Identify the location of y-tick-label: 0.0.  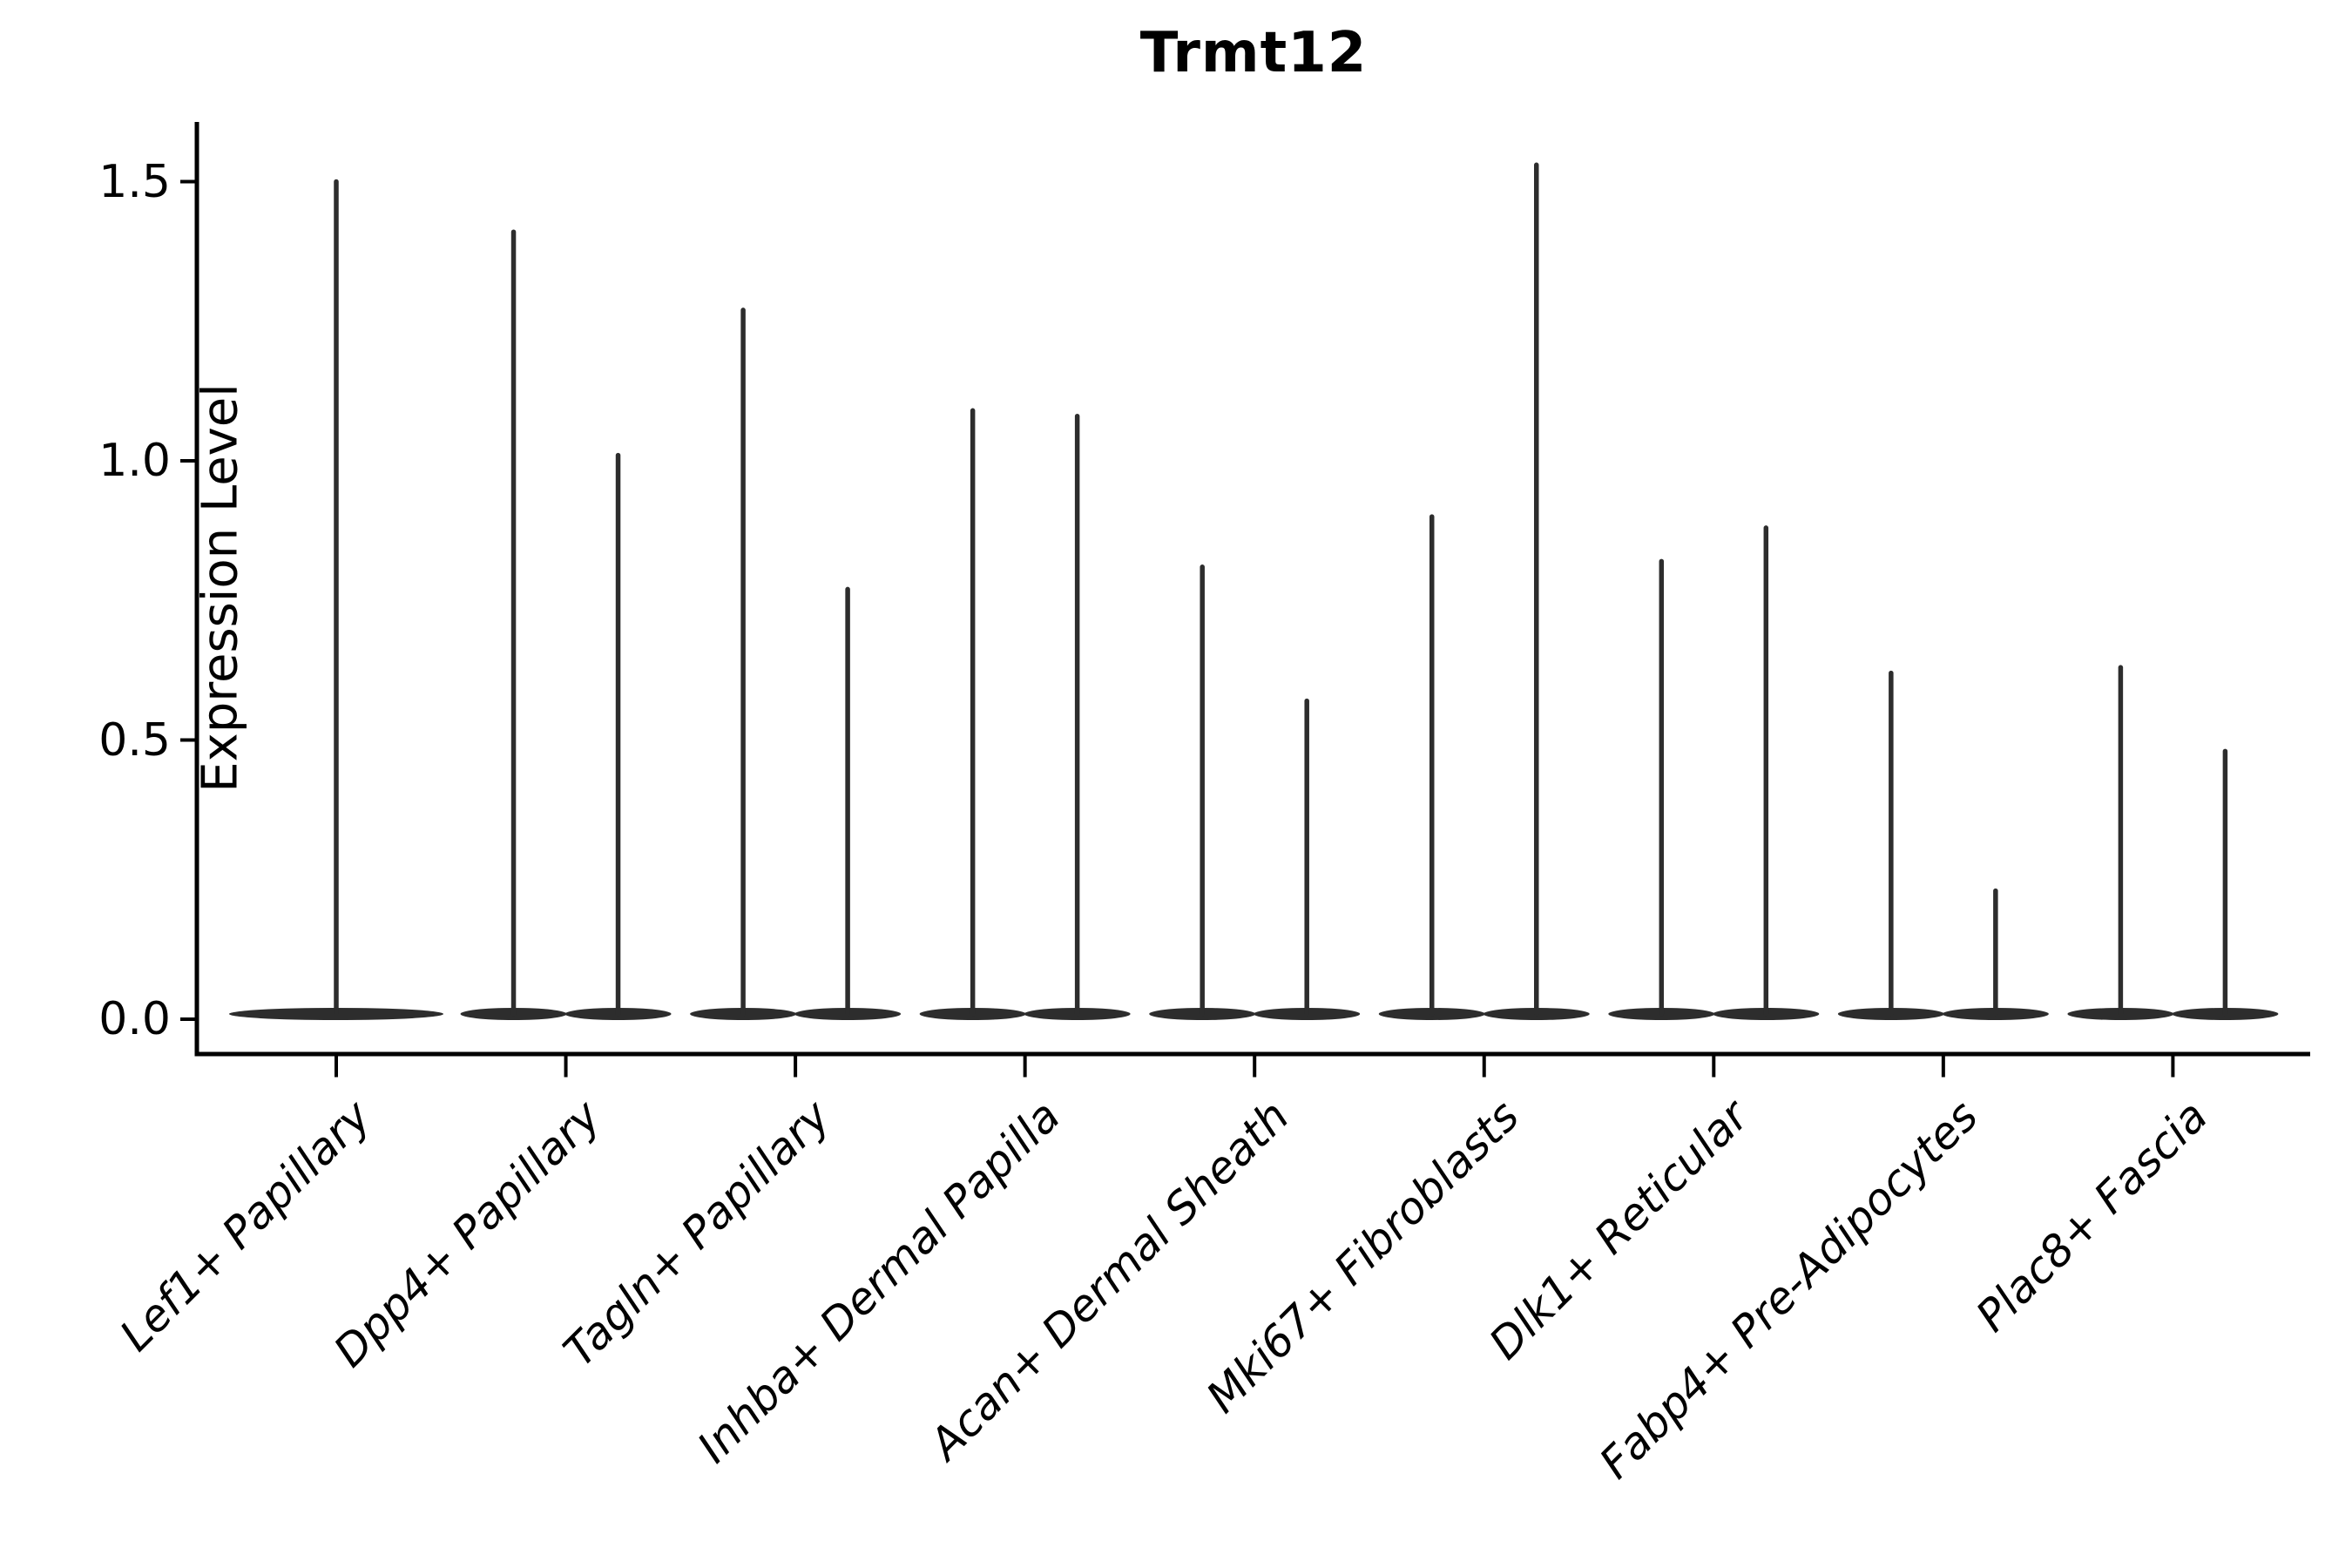
(134, 1019).